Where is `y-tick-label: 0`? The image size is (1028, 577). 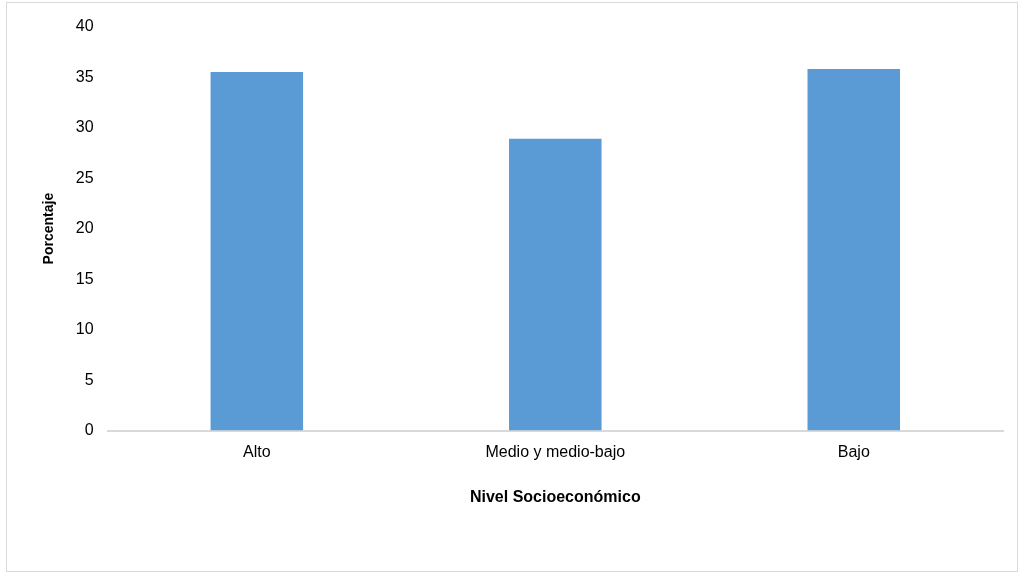 y-tick-label: 0 is located at coordinates (89, 430).